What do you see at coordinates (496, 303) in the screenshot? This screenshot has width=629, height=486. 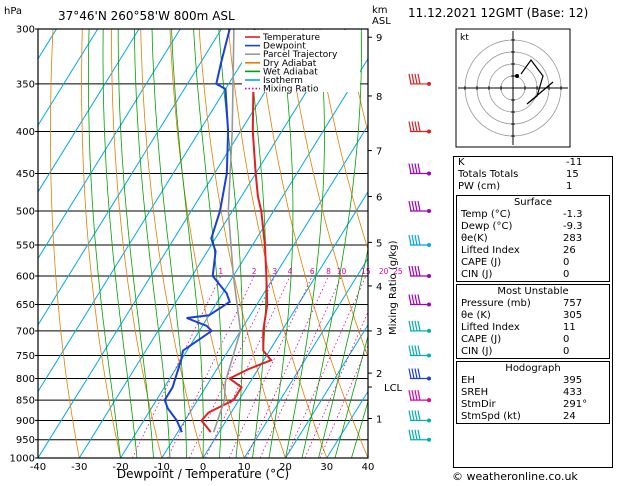 I see `unstable-label: Pressure (mb)` at bounding box center [496, 303].